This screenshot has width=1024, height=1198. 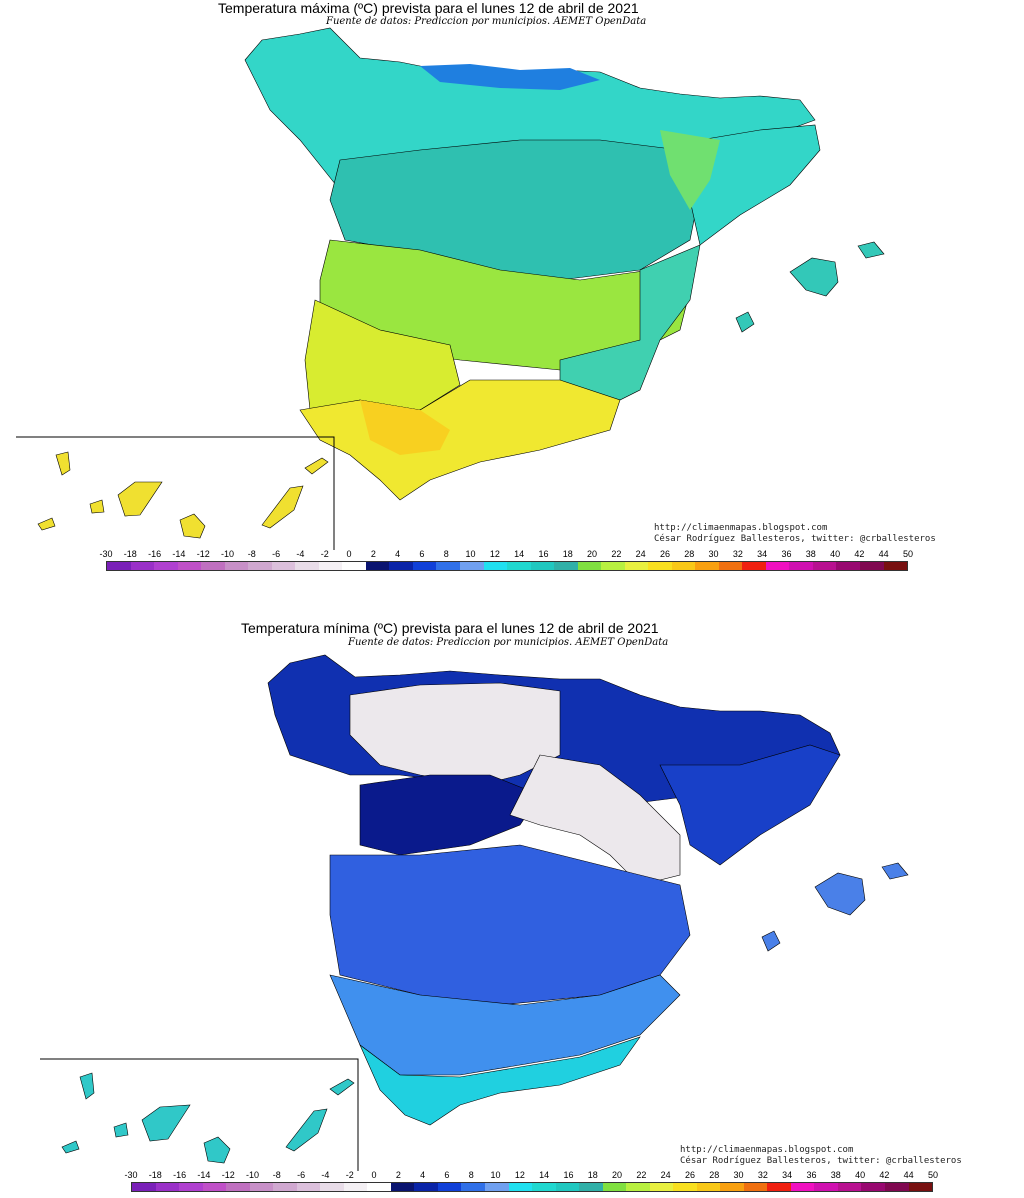 I want to click on scale-label: 32, so click(x=737, y=554).